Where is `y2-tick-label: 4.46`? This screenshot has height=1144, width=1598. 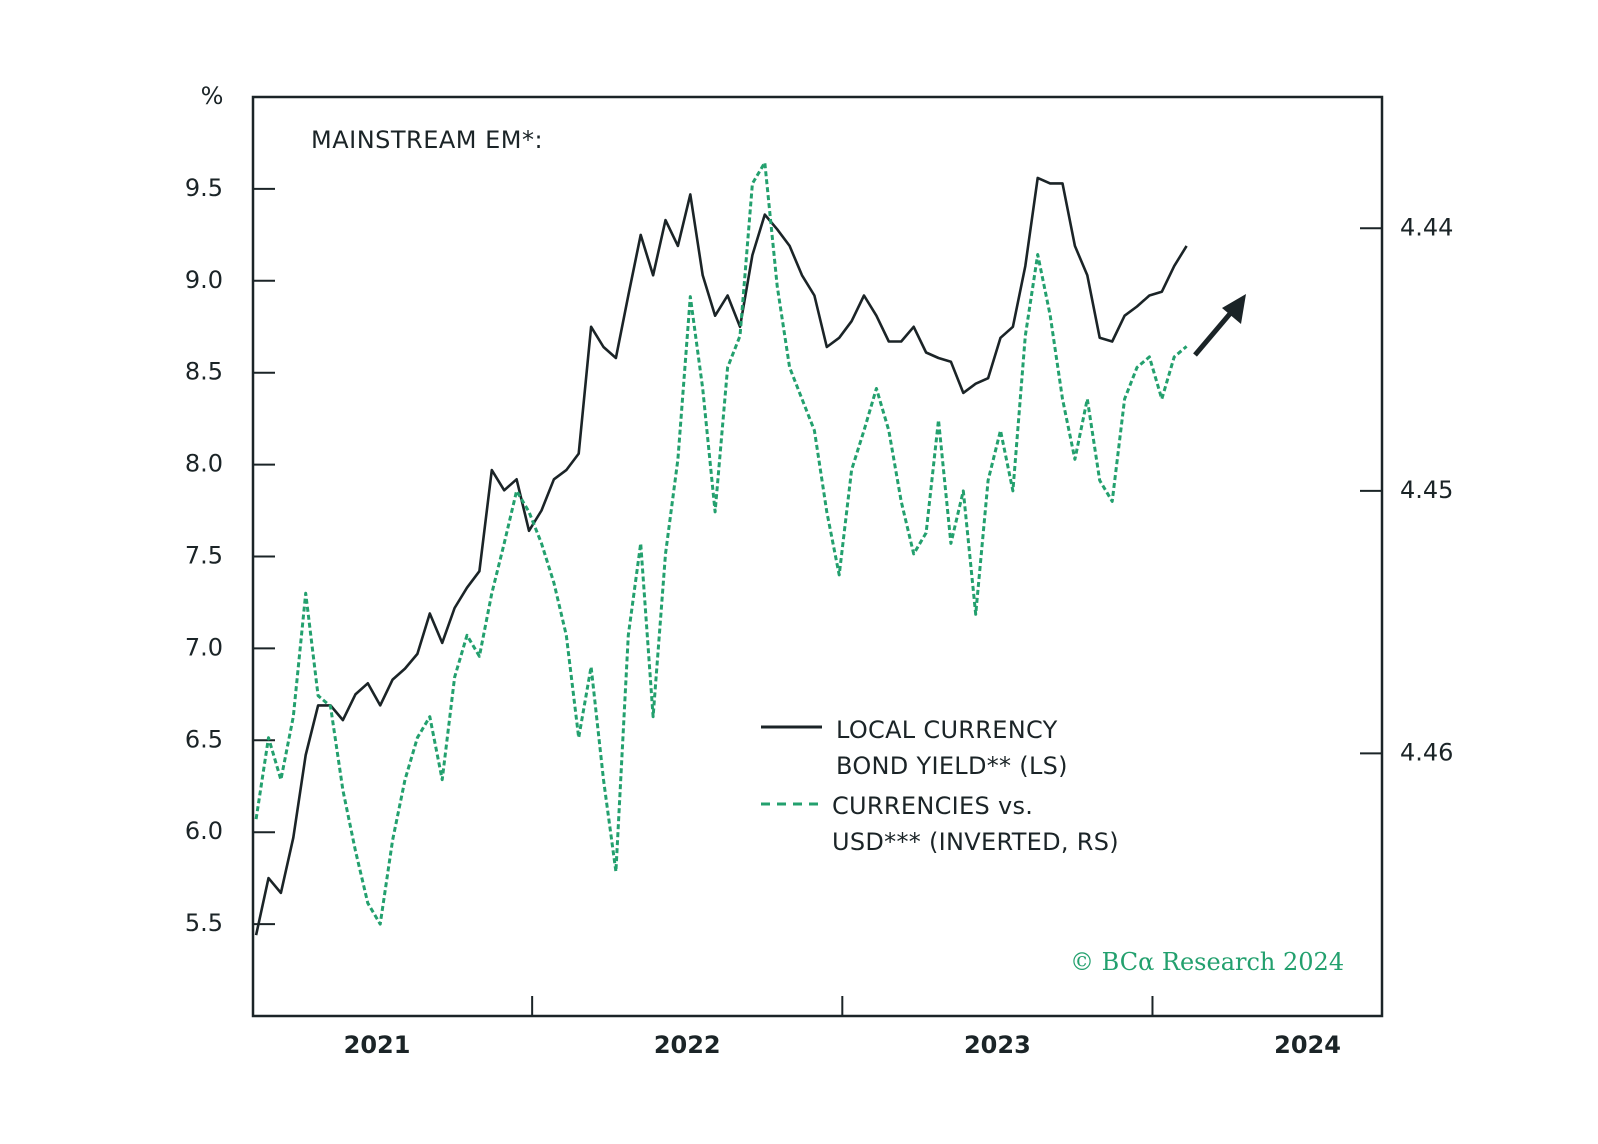
y2-tick-label: 4.46 is located at coordinates (1426, 752).